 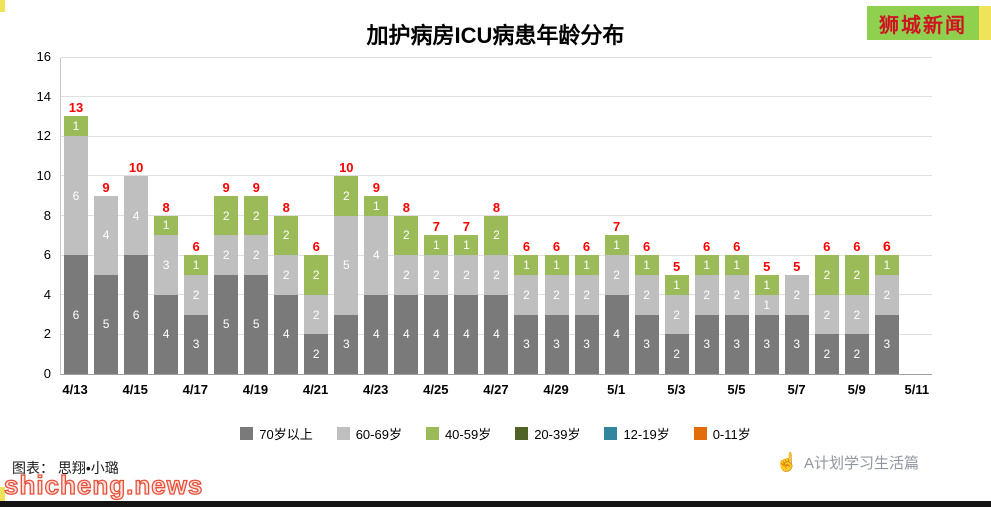 I want to click on x-axis-tick-label: 4/13, so click(x=75, y=389).